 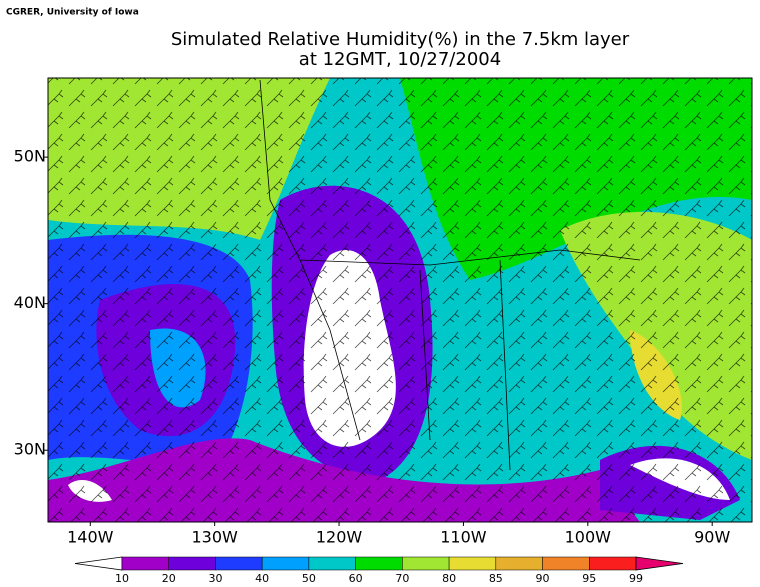 What do you see at coordinates (588, 537) in the screenshot?
I see `x-tick-label: 100W` at bounding box center [588, 537].